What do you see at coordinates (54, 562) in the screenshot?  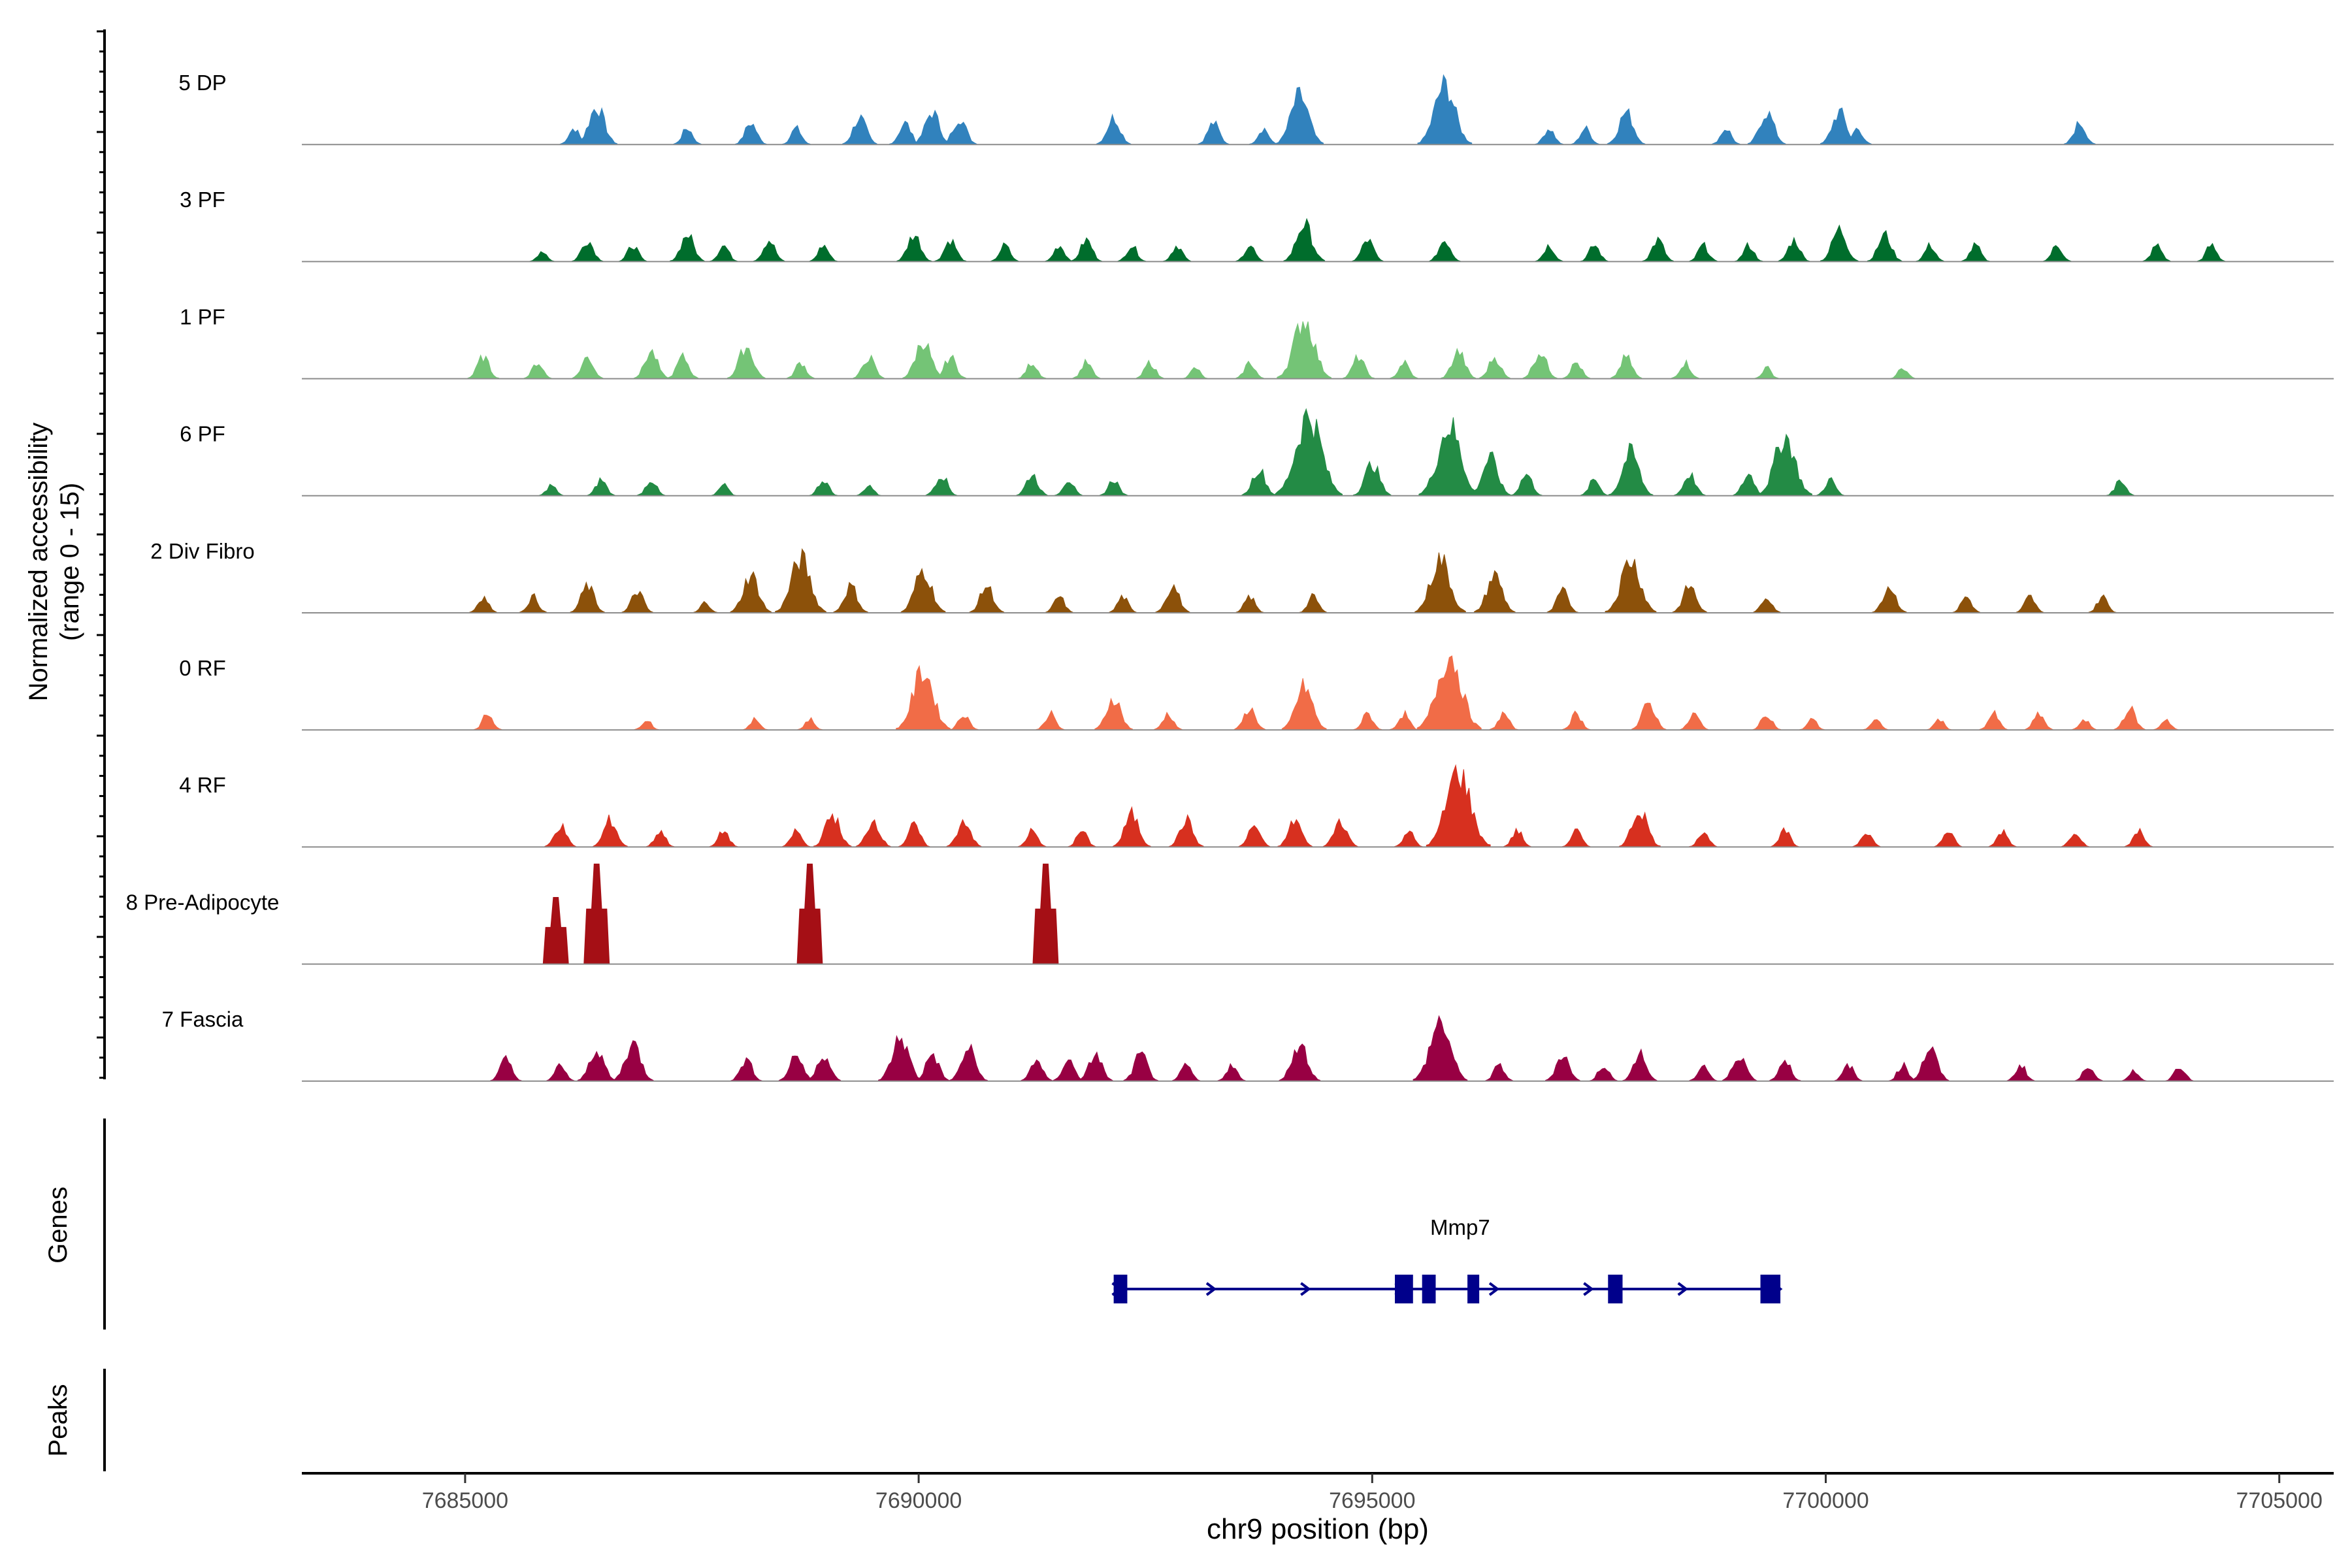 I see `y-axis-title: Normalized accessibility (range 0 - 15)` at bounding box center [54, 562].